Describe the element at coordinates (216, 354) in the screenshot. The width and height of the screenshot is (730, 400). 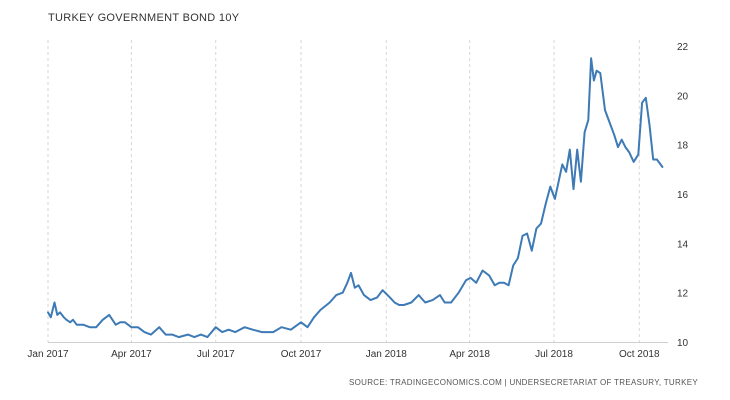
I see `x-tick-label: Jul 2017` at that location.